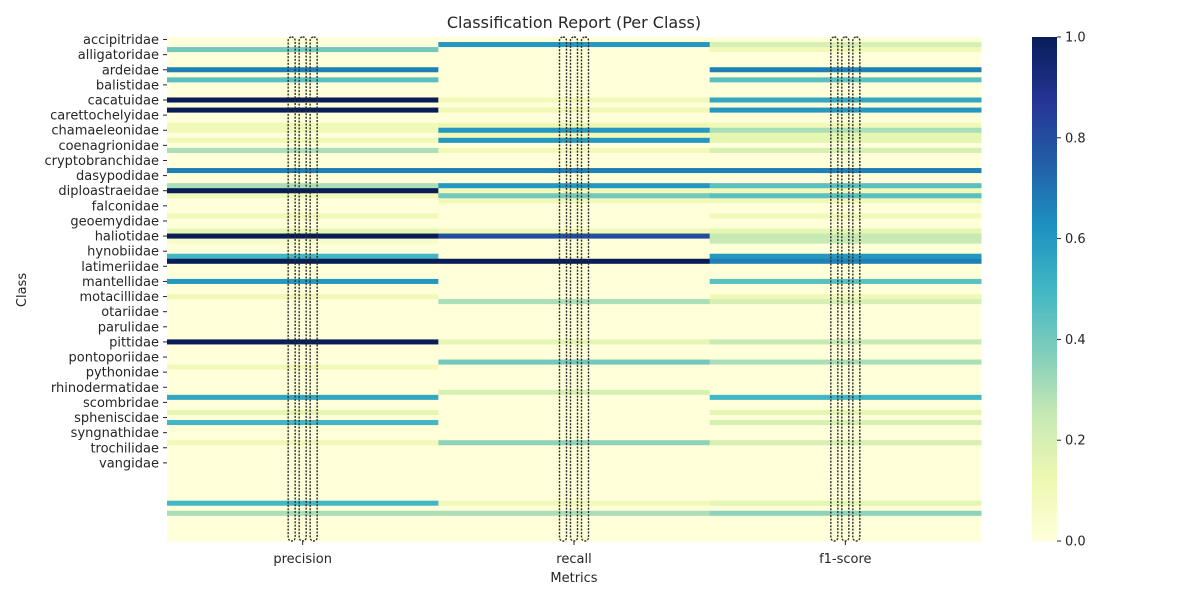  I want to click on x-tick-label: recall, so click(573, 559).